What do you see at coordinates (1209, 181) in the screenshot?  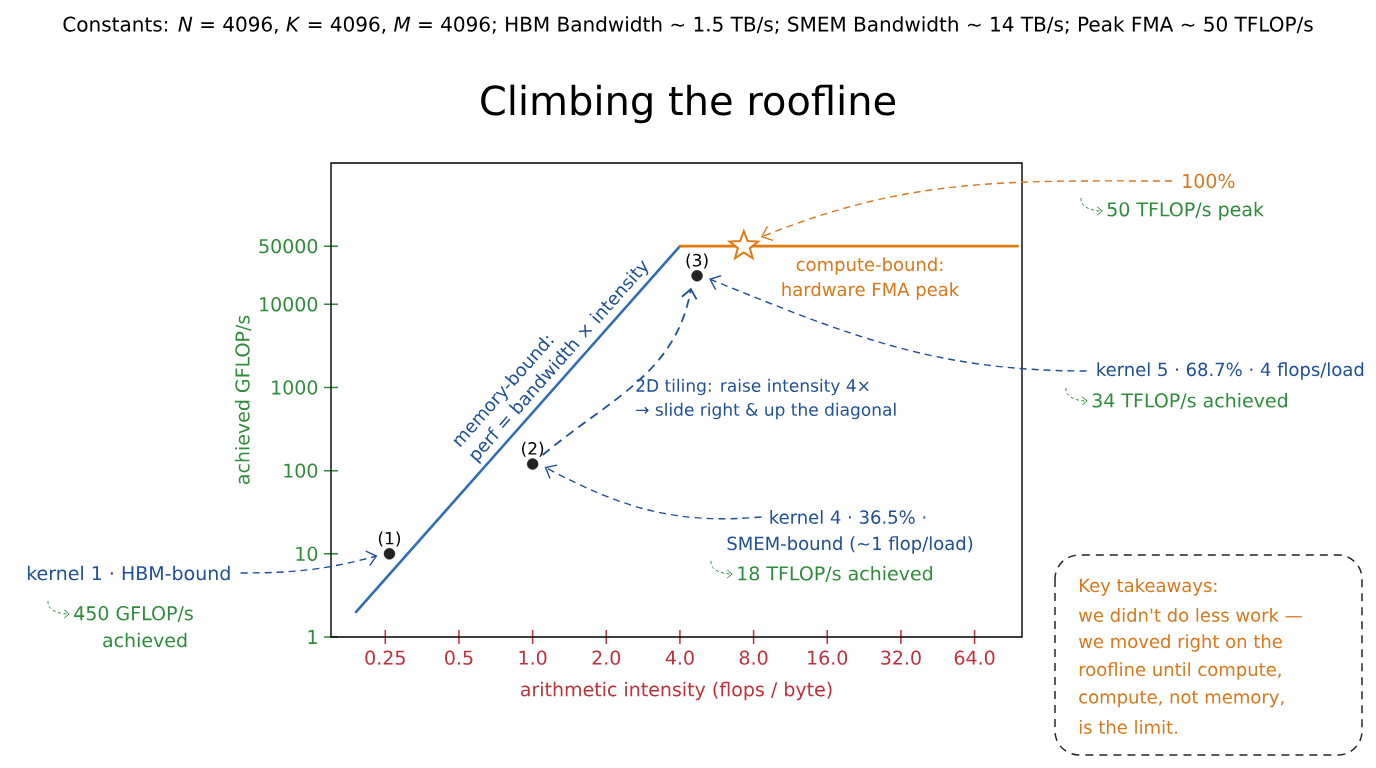 I see `text: 100%` at bounding box center [1209, 181].